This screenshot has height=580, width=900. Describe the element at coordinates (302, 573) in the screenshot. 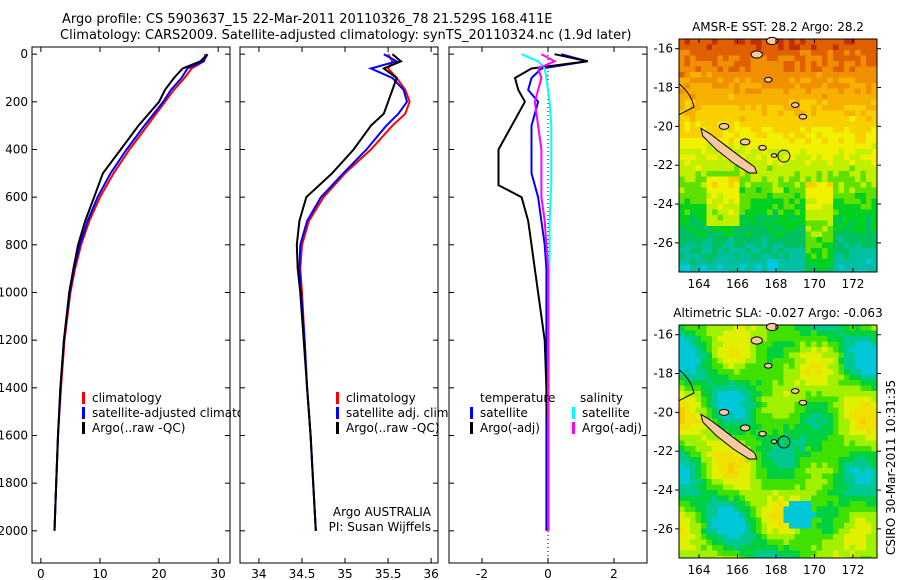

I see `x-tick-label: 34.5` at that location.